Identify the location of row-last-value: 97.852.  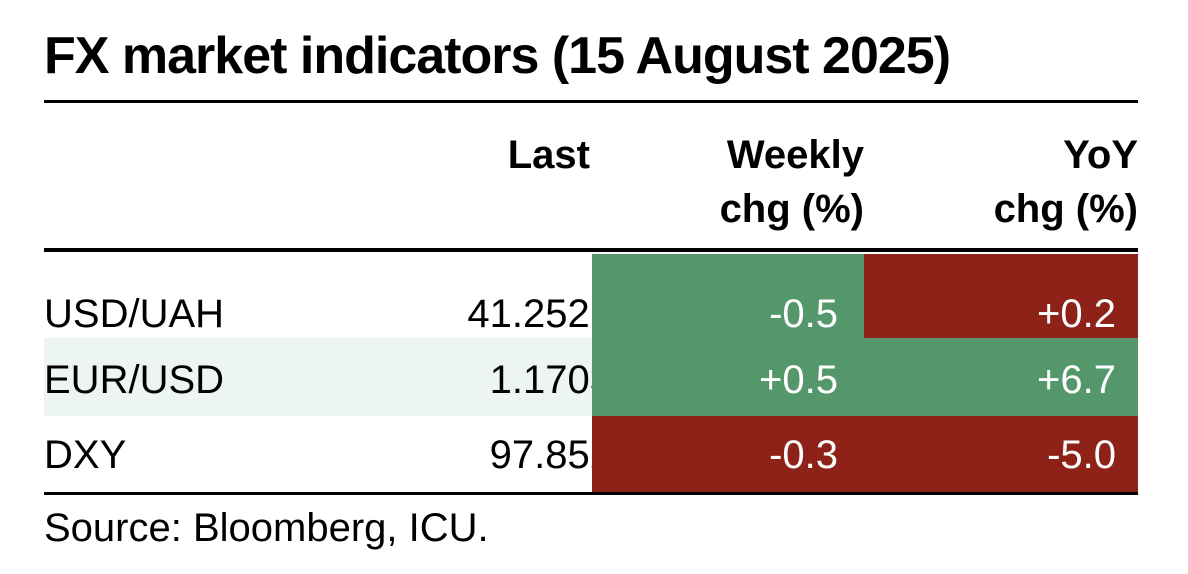
(550, 454).